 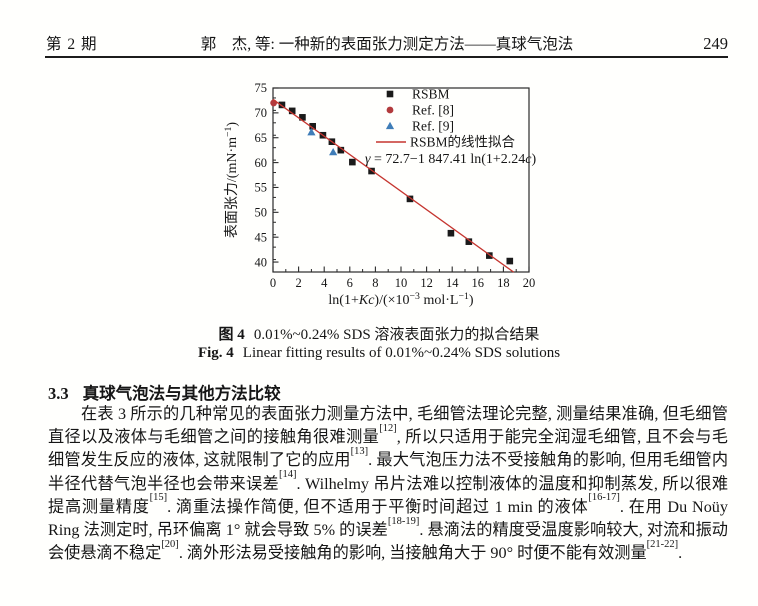 What do you see at coordinates (170, 544) in the screenshot?
I see `reference-superscript: [20]` at bounding box center [170, 544].